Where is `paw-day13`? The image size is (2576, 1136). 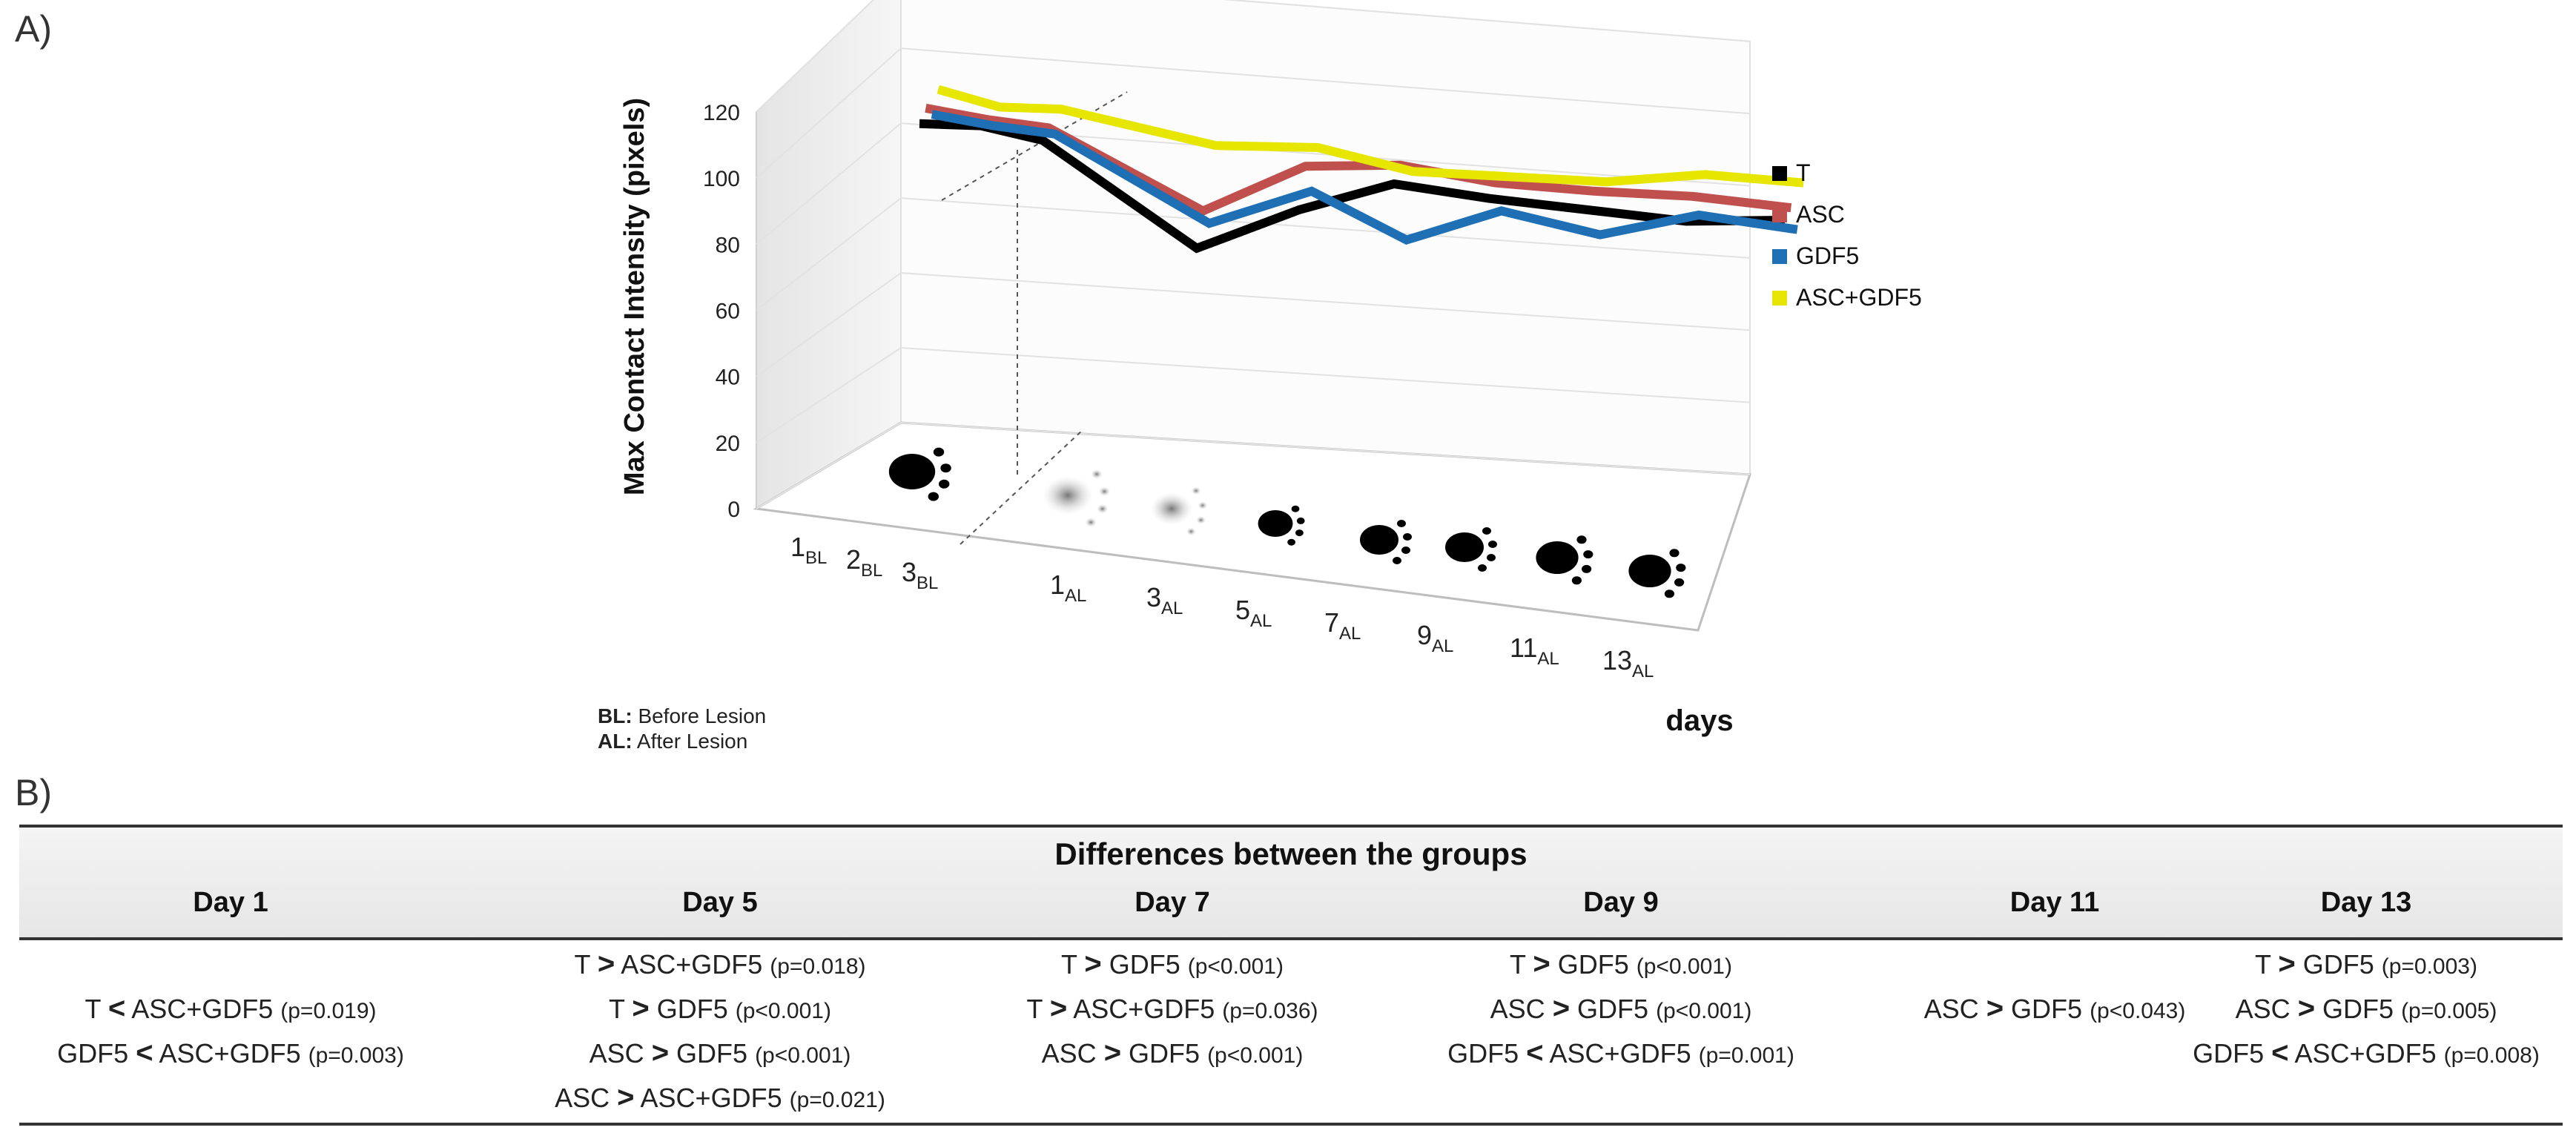
paw-day13 is located at coordinates (1657, 573).